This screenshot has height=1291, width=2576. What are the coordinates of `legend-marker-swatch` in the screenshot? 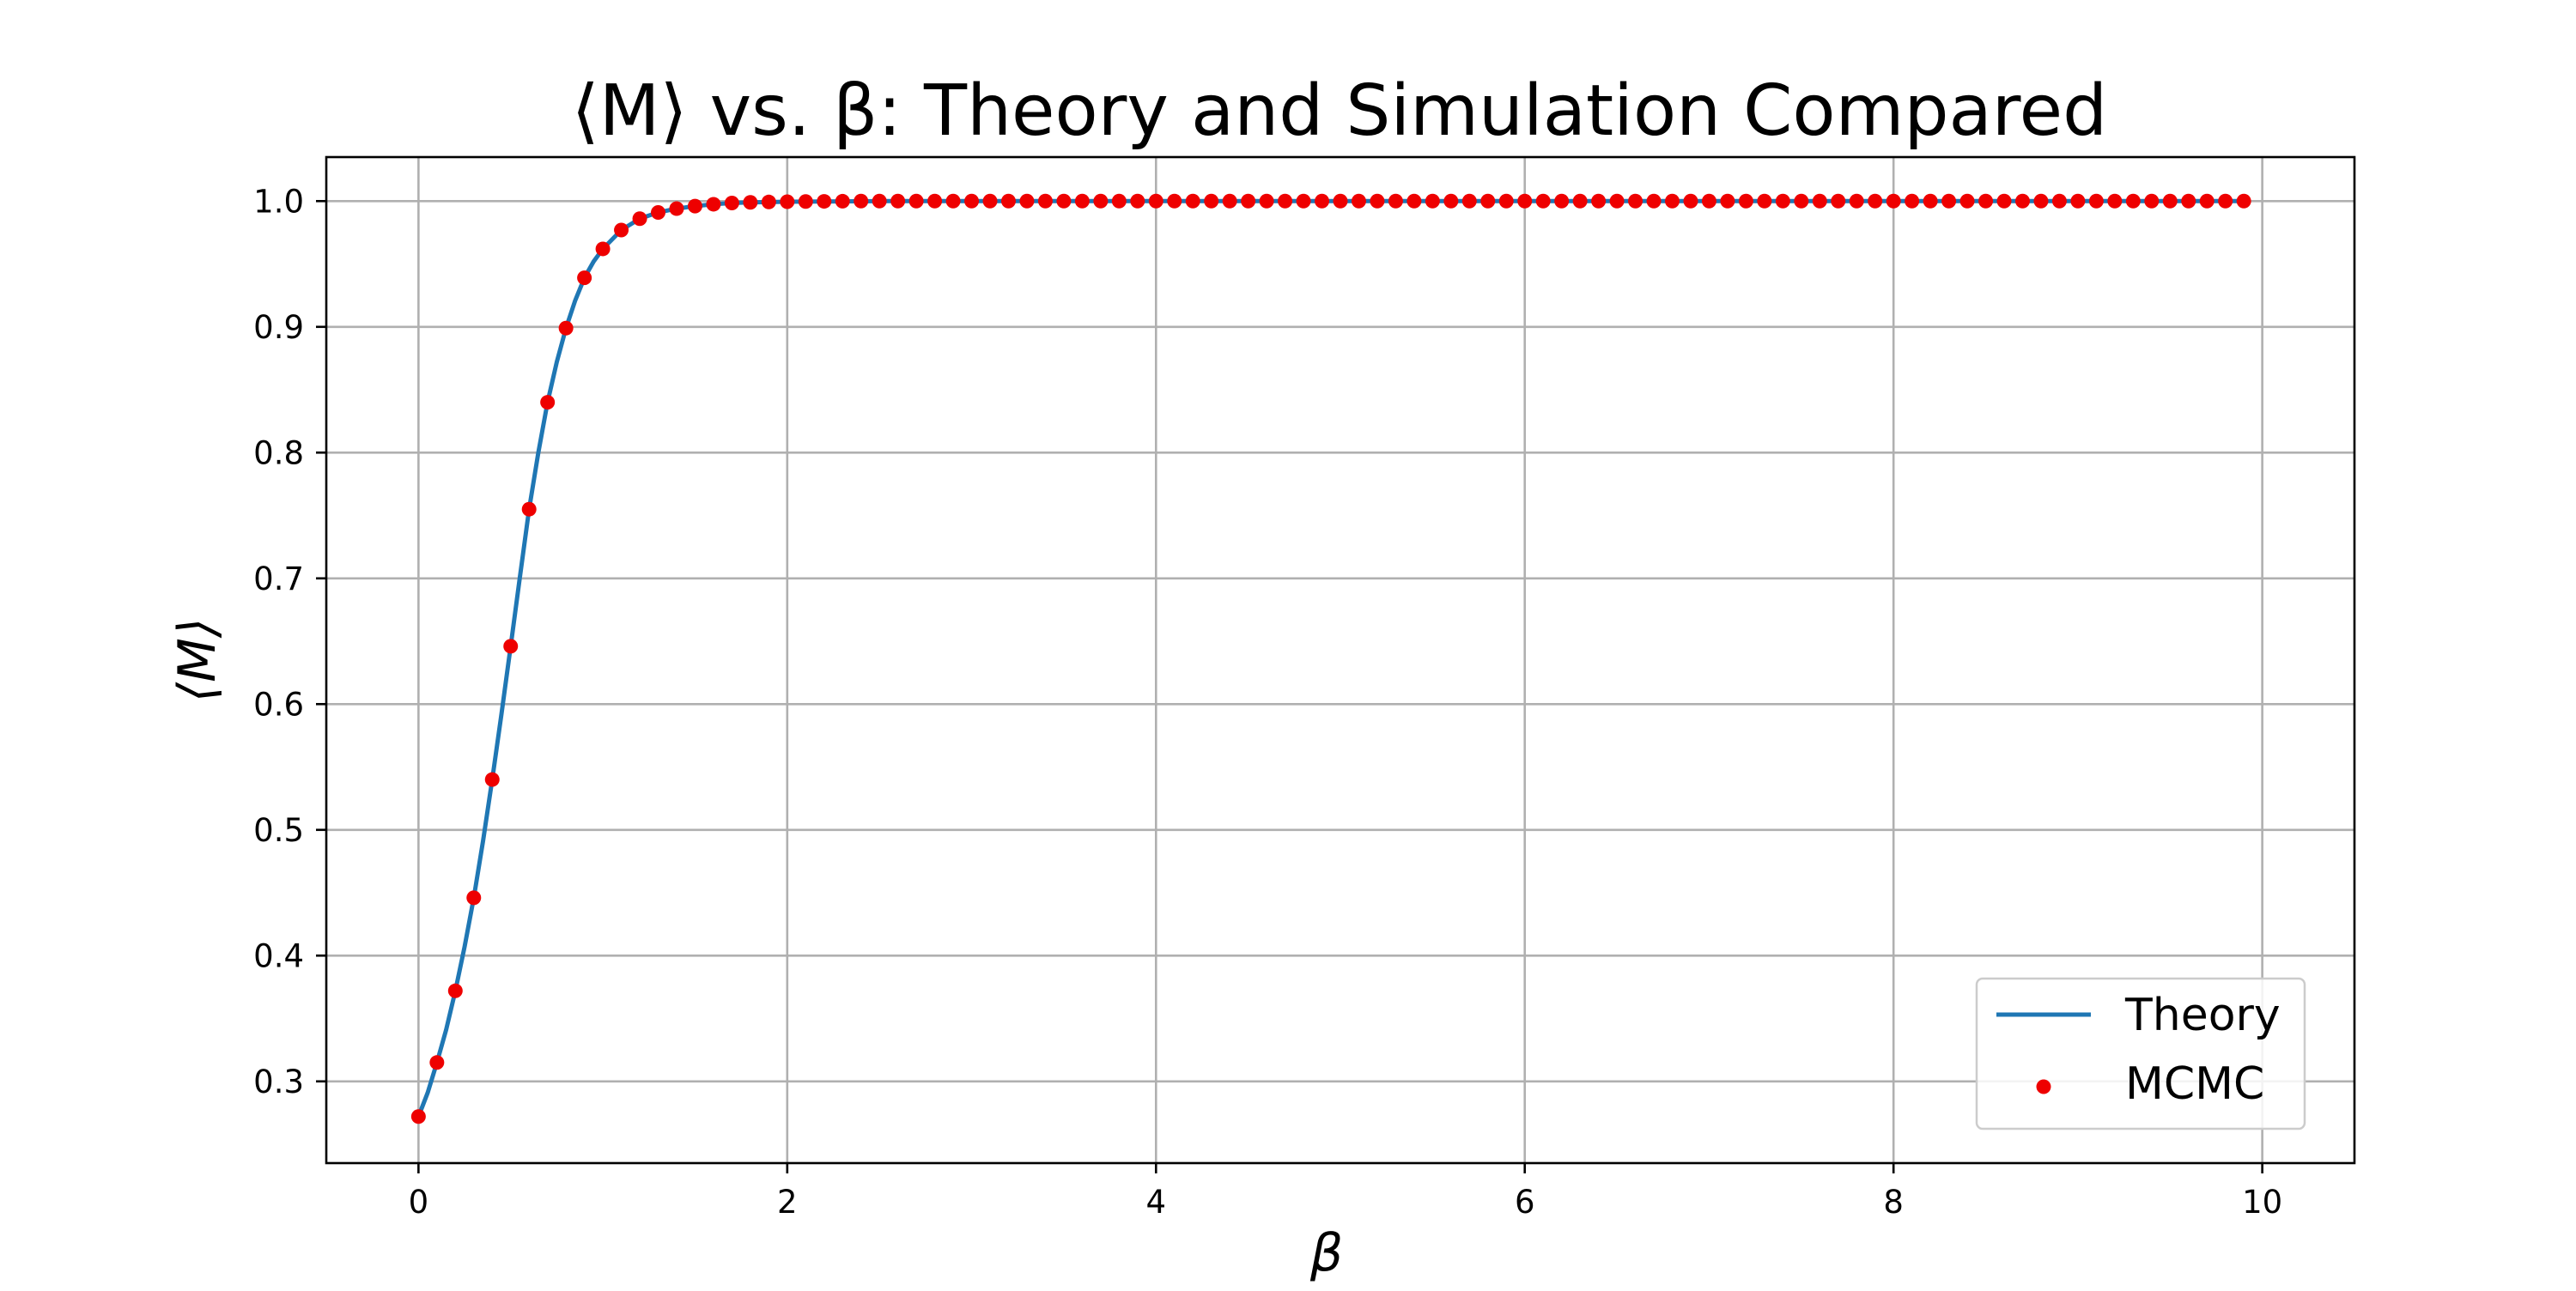 It's located at (2043, 1087).